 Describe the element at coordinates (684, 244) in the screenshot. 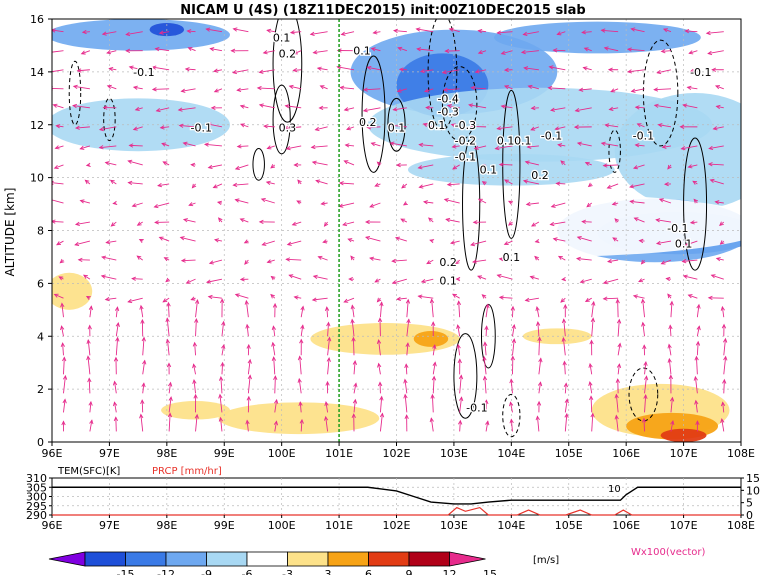

I see `contour-label: 0.1` at that location.